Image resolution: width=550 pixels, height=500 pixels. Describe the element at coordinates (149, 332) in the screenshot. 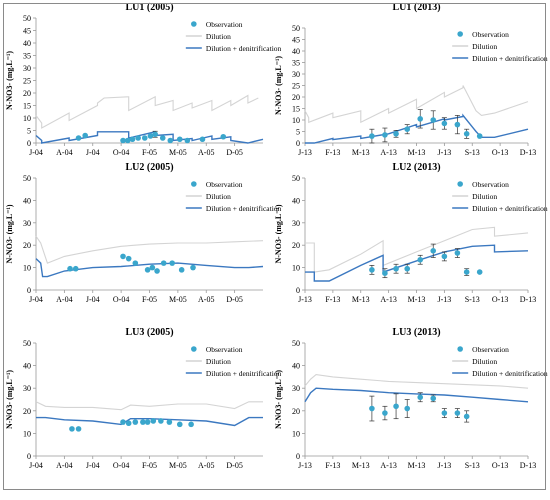

I see `chart-title: LU3 (2005)` at that location.